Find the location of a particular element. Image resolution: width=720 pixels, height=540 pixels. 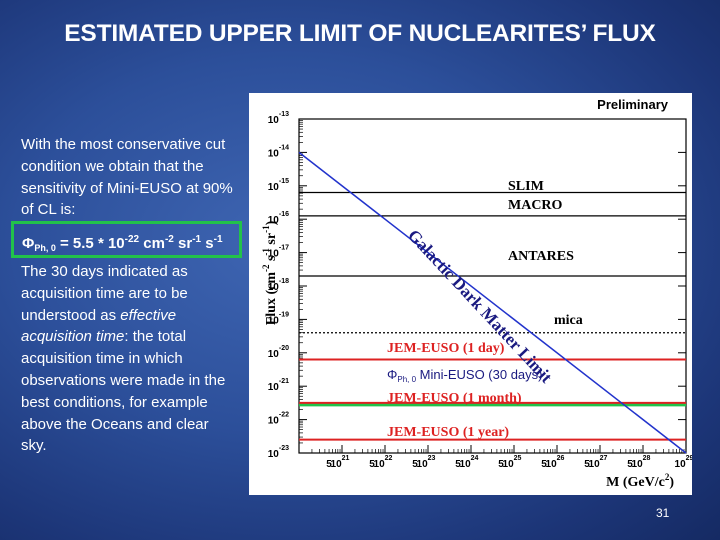

mini-sub: Ph, 0 is located at coordinates (406, 379).